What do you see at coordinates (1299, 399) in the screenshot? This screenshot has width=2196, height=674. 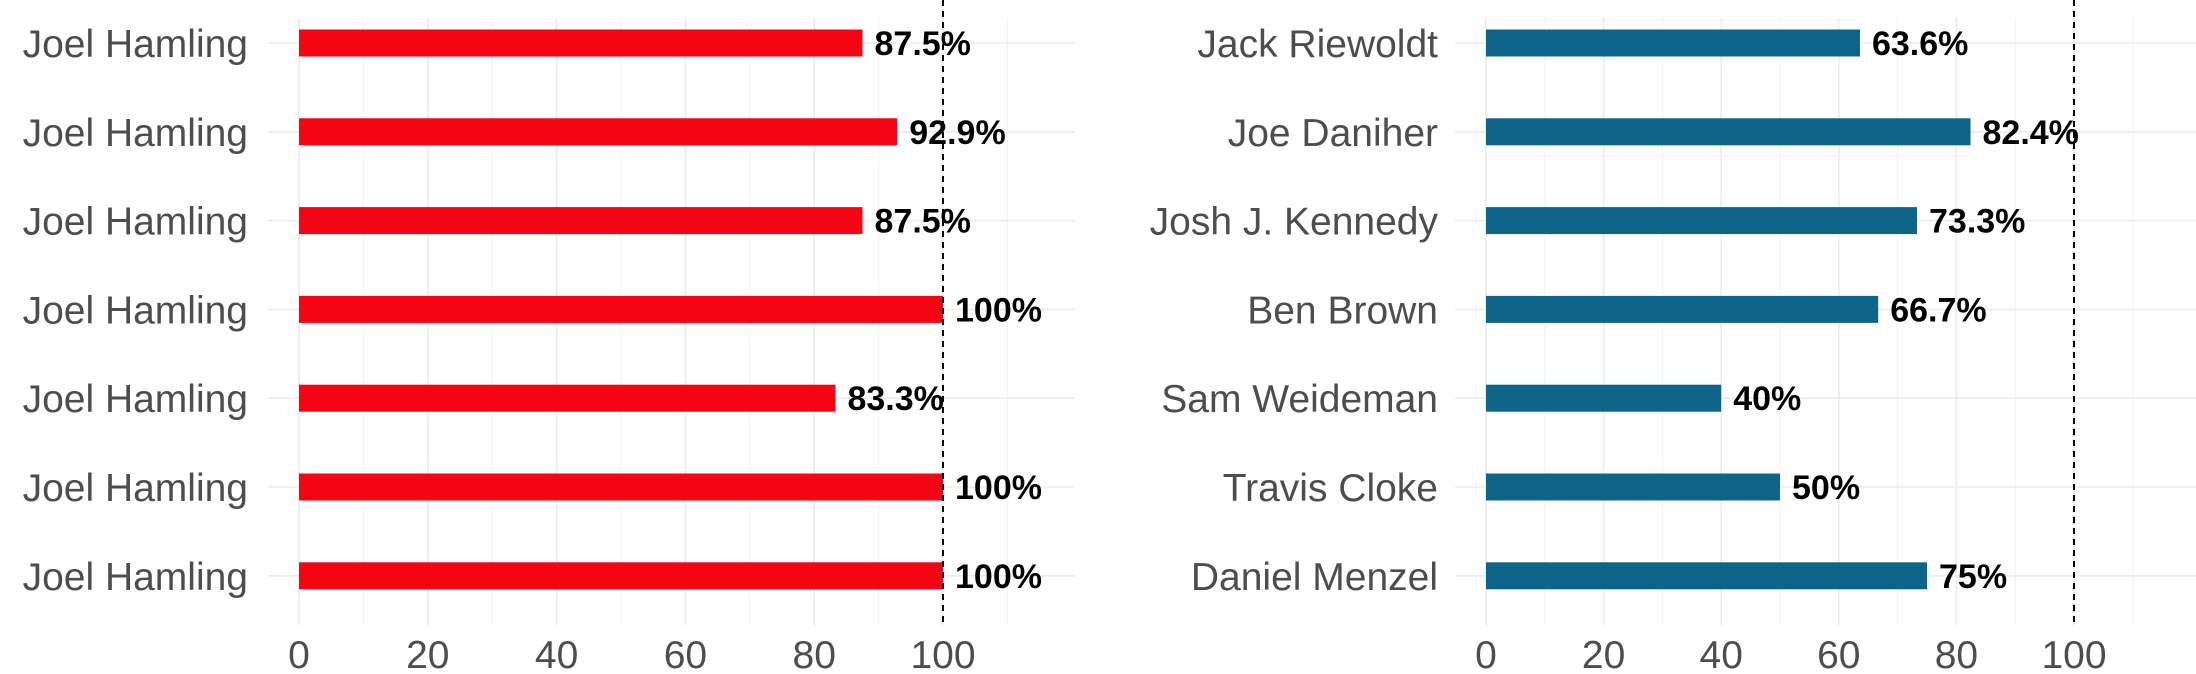 I see `category-label: Sam Weideman` at bounding box center [1299, 399].